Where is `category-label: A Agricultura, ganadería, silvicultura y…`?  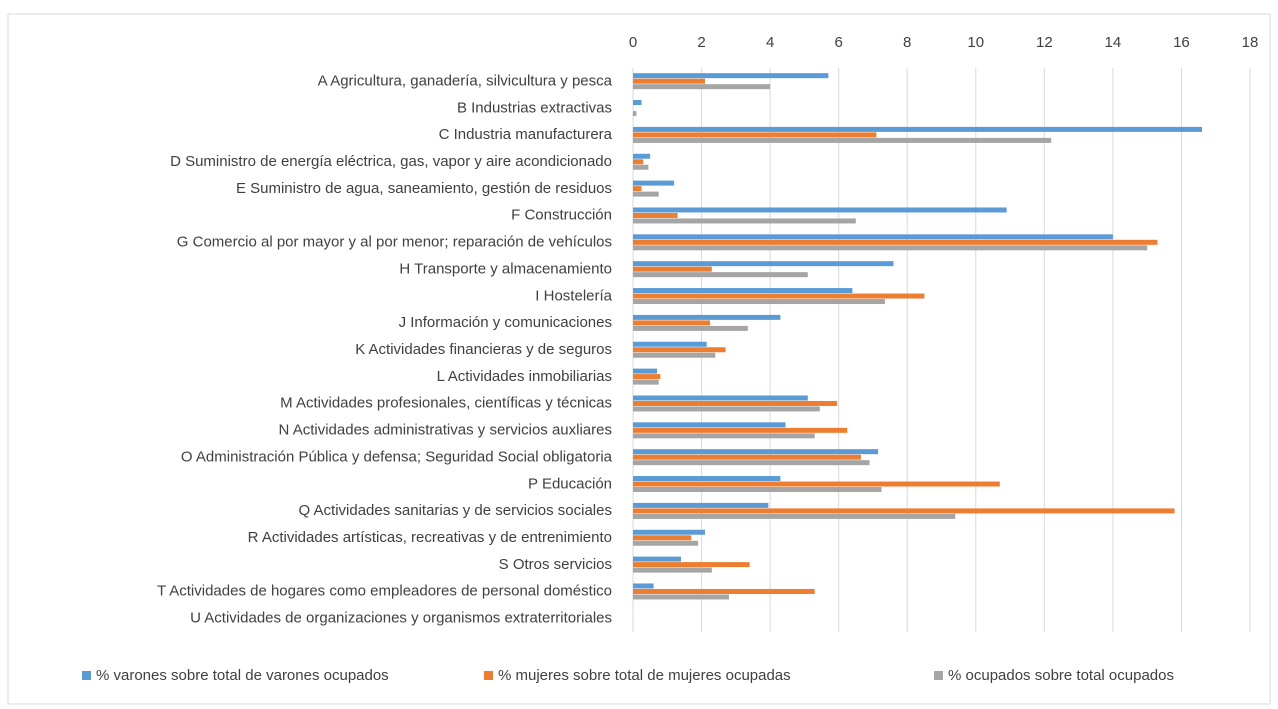
category-label: A Agricultura, ganadería, silvicultura y… is located at coordinates (465, 80).